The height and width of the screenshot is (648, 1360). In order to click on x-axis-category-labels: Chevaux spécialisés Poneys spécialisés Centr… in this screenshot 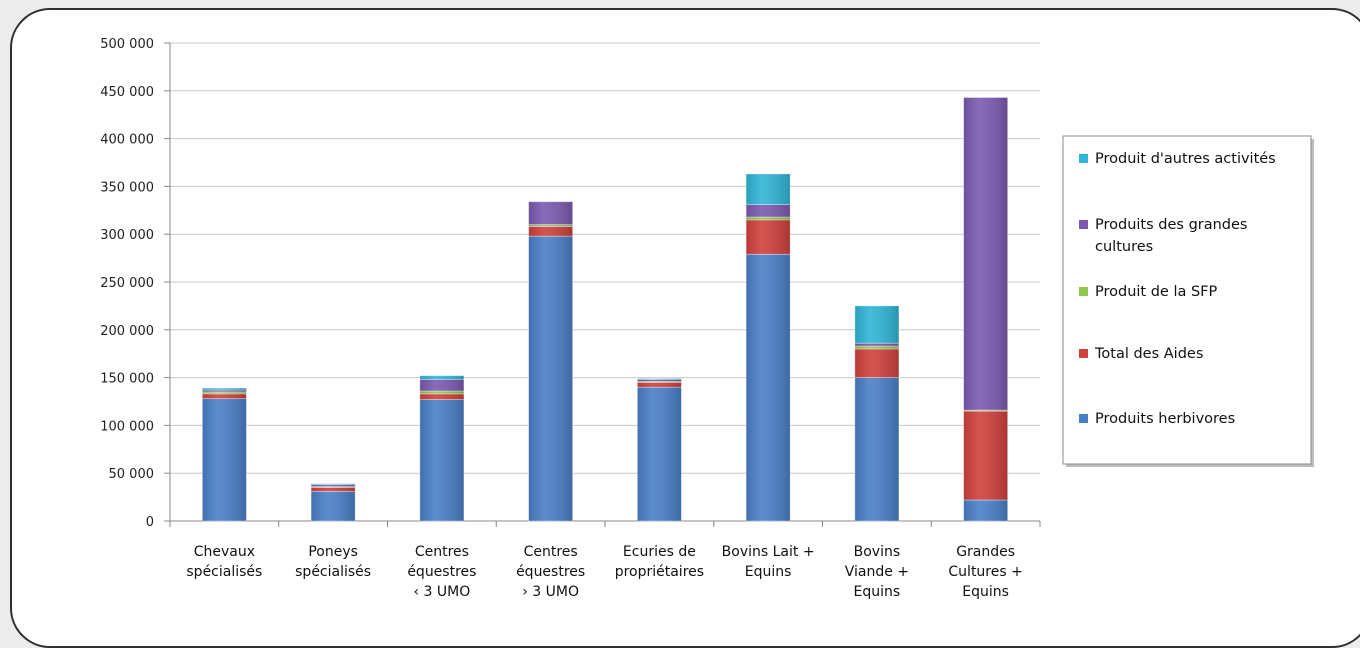, I will do `click(604, 572)`.